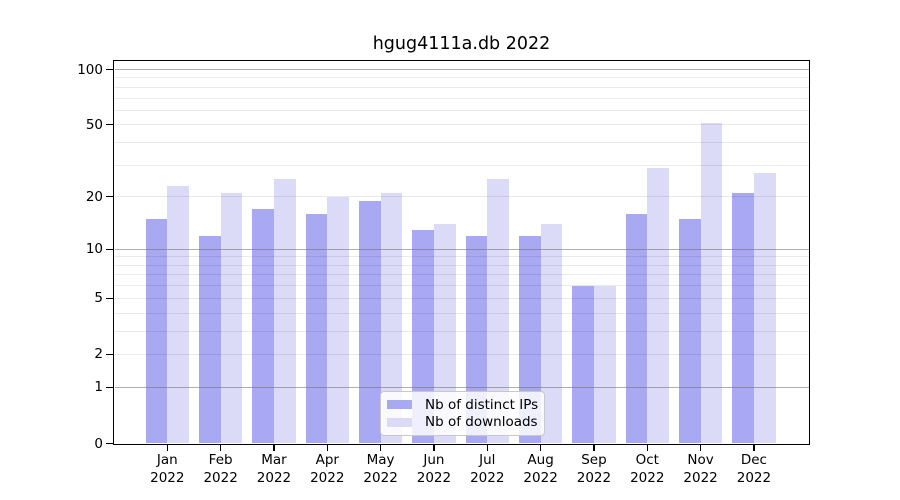 Image resolution: width=900 pixels, height=500 pixels. What do you see at coordinates (647, 469) in the screenshot?
I see `x-tick-label: Oct 2022` at bounding box center [647, 469].